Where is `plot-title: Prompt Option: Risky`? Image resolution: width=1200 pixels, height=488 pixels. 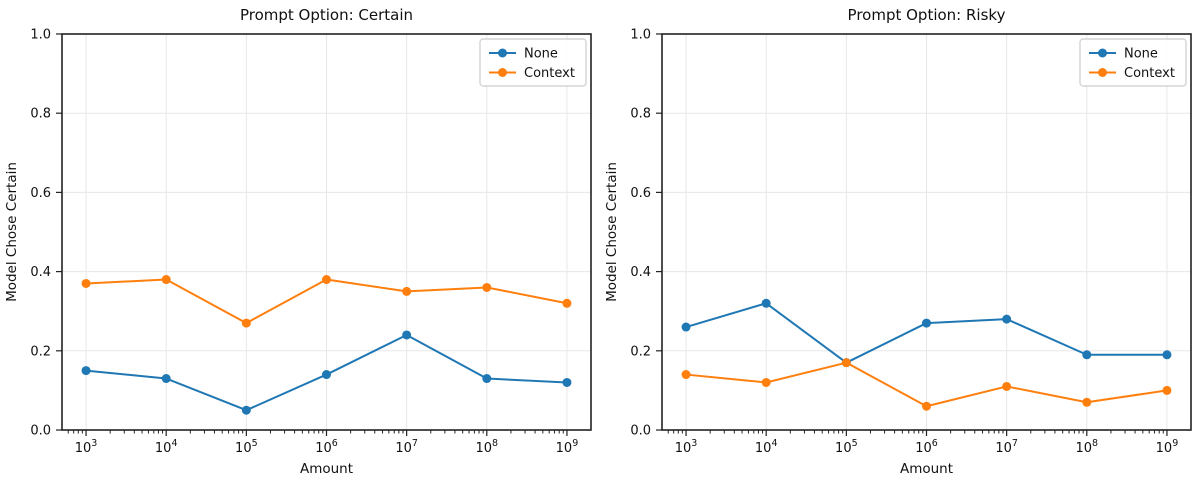 plot-title: Prompt Option: Risky is located at coordinates (927, 15).